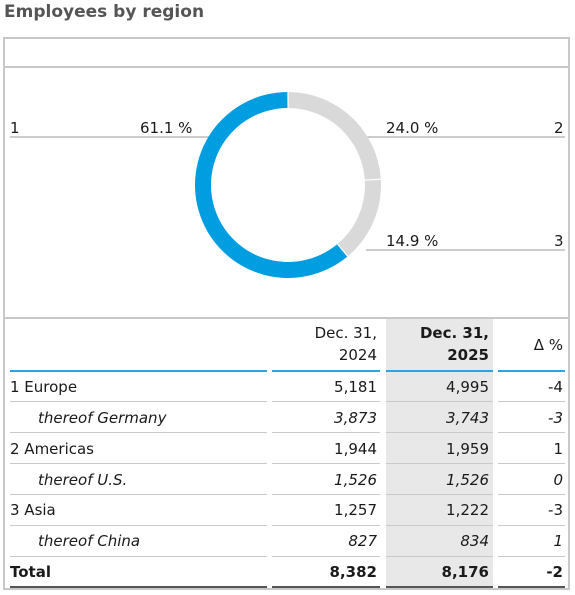 This screenshot has width=575, height=595. What do you see at coordinates (345, 333) in the screenshot?
I see `header-2024-line1: Dec. 31,` at bounding box center [345, 333].